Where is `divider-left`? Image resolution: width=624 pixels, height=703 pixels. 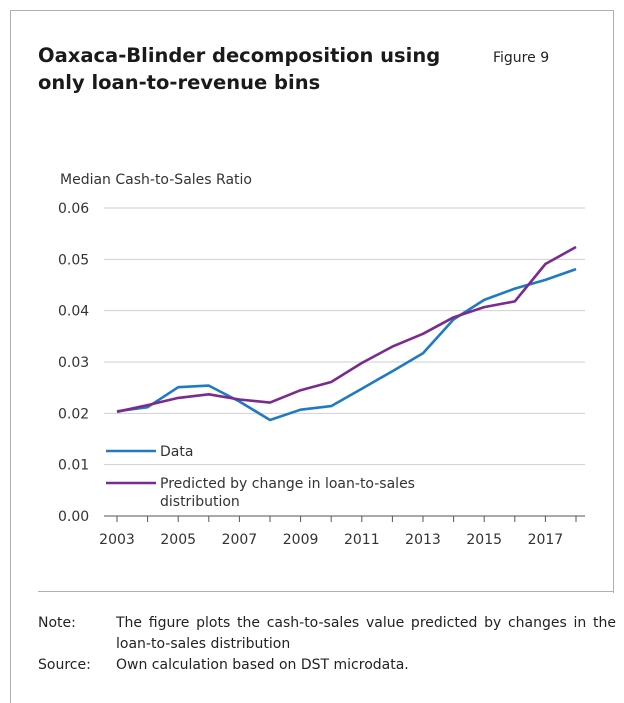 divider-left is located at coordinates (10, 647).